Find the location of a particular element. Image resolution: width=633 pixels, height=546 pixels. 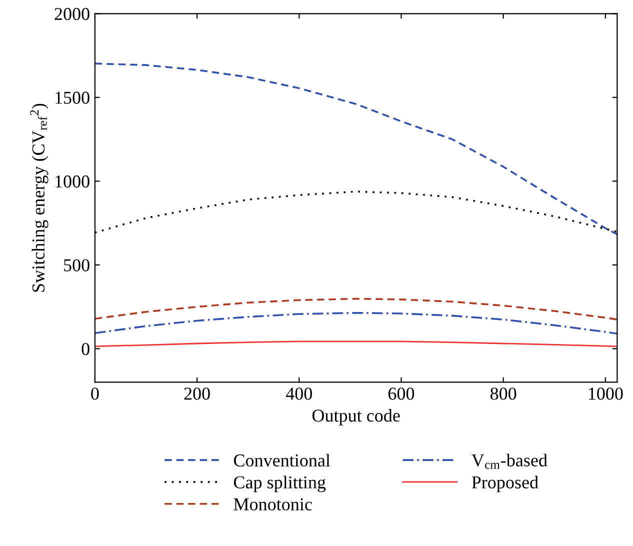

legend-label: Proposed is located at coordinates (505, 484).